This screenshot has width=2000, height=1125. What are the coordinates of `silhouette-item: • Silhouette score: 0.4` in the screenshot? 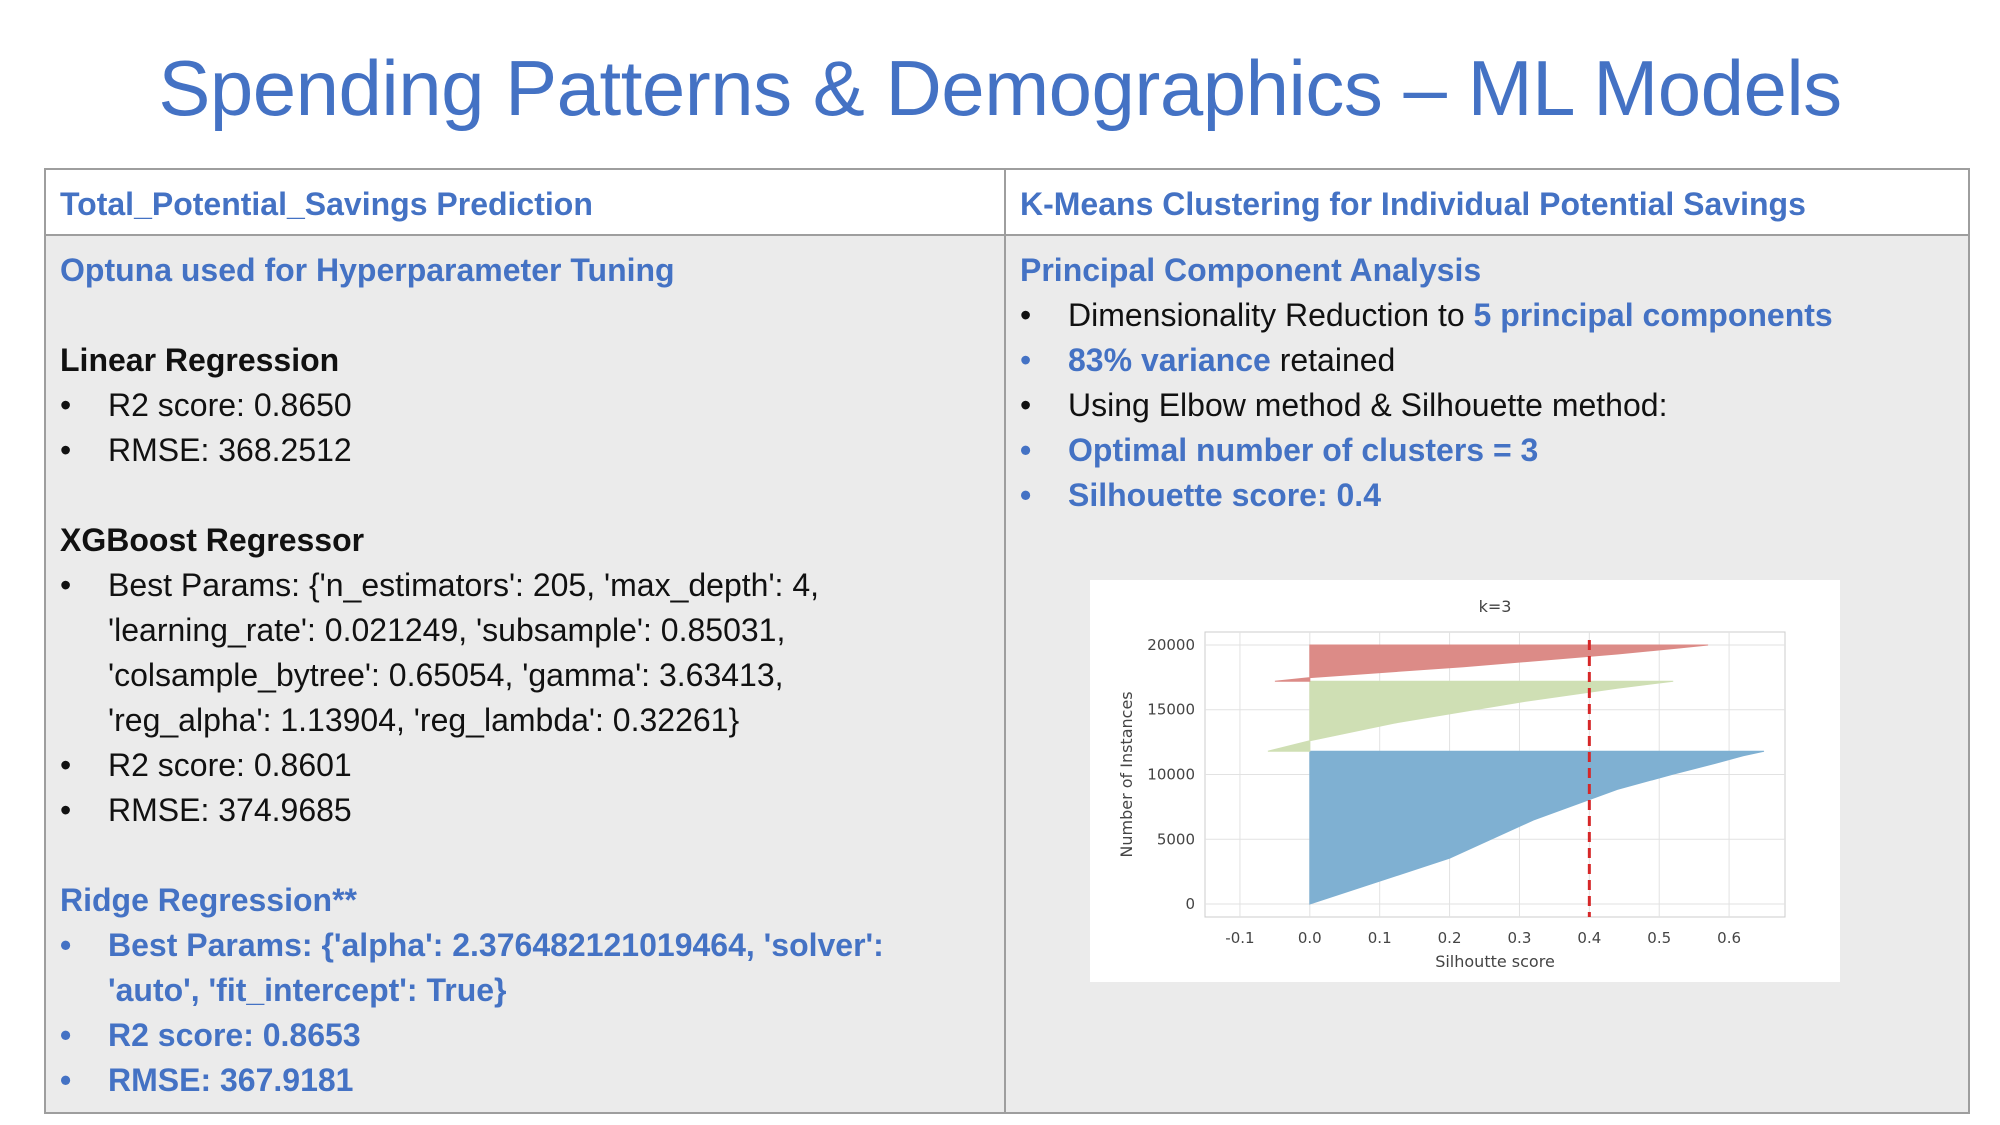 It's located at (1489, 495).